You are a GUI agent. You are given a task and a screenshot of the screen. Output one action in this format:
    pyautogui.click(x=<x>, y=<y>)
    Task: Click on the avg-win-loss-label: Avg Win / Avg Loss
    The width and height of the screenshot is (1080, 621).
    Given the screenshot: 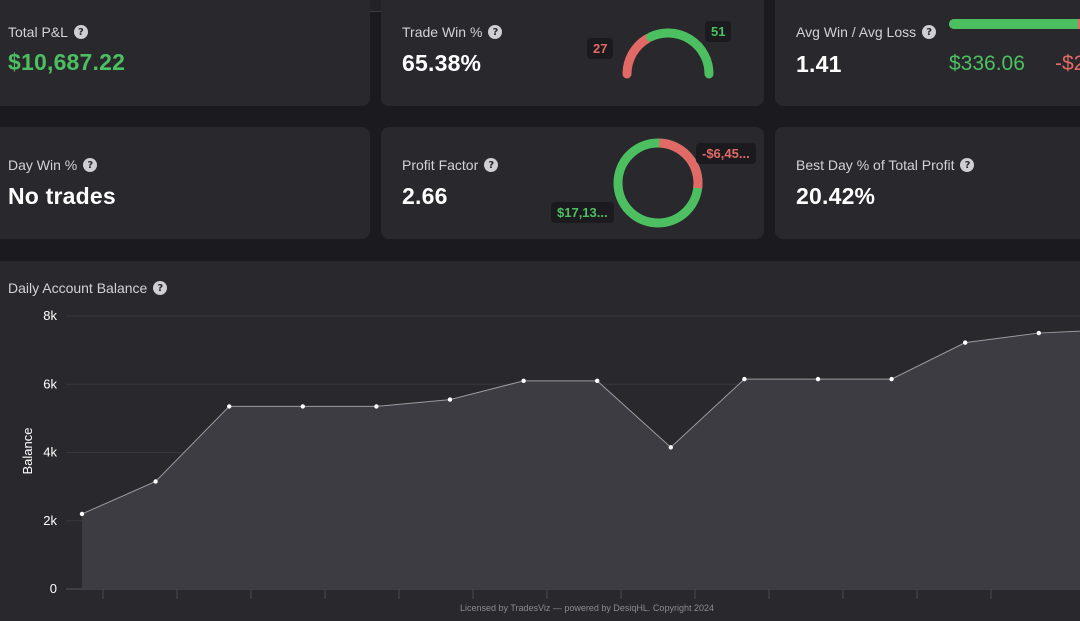 What is the action you would take?
    pyautogui.click(x=856, y=32)
    